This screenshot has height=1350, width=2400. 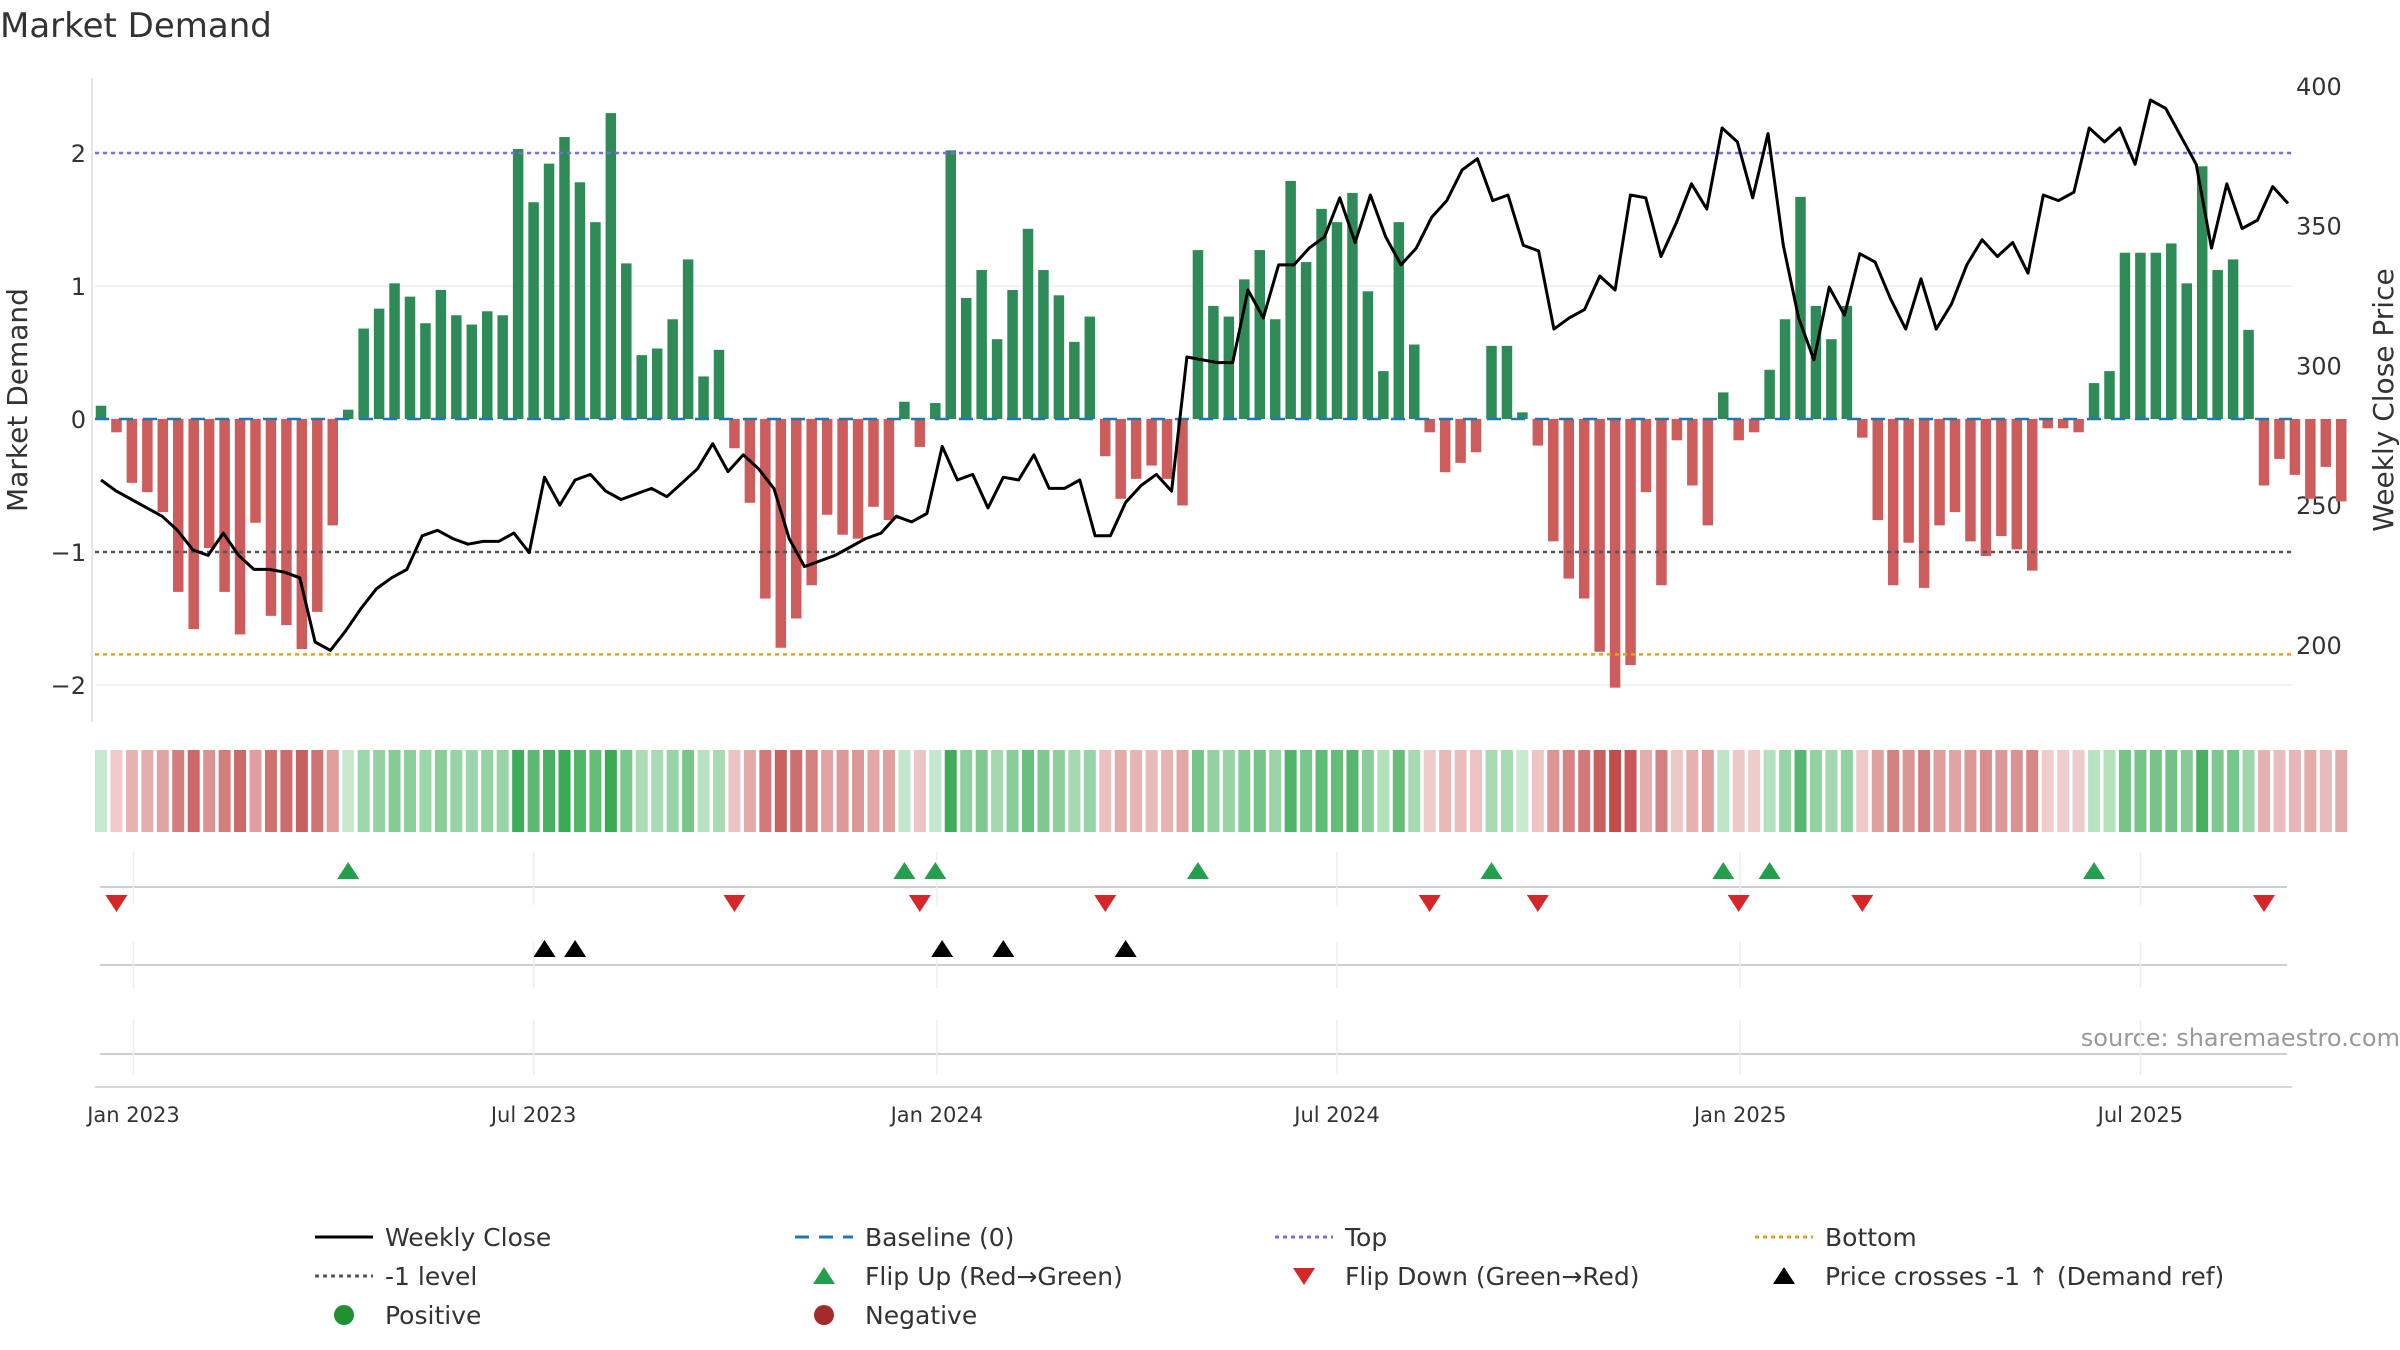 I want to click on legend-flip-up: Flip Up (Red→Green), so click(x=968, y=1276).